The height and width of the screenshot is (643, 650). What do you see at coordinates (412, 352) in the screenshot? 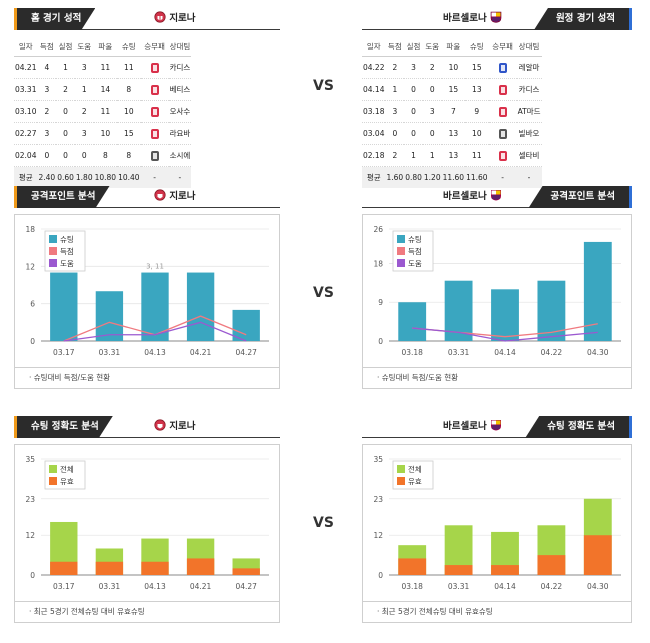
I see `x-tick-label: 03.18` at bounding box center [412, 352].